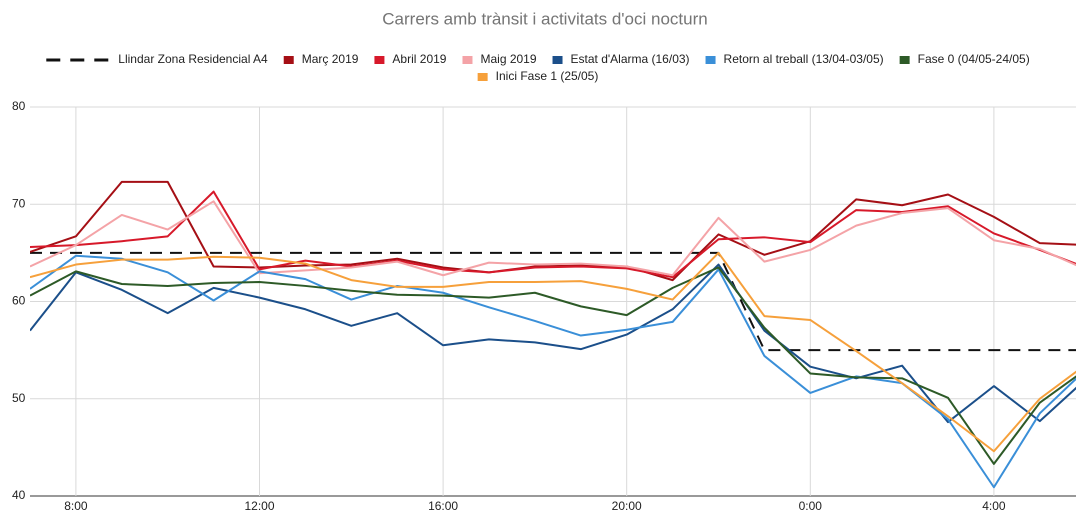  I want to click on x-tick-label: 8:00, so click(76, 506).